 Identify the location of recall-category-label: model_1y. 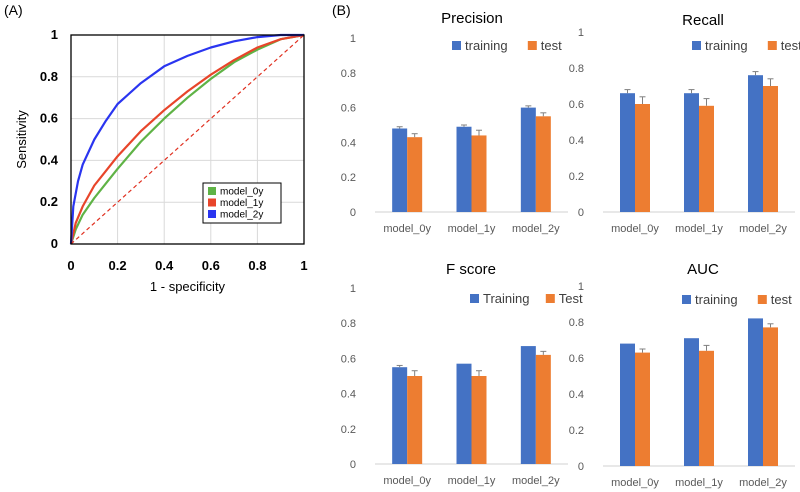
(699, 229).